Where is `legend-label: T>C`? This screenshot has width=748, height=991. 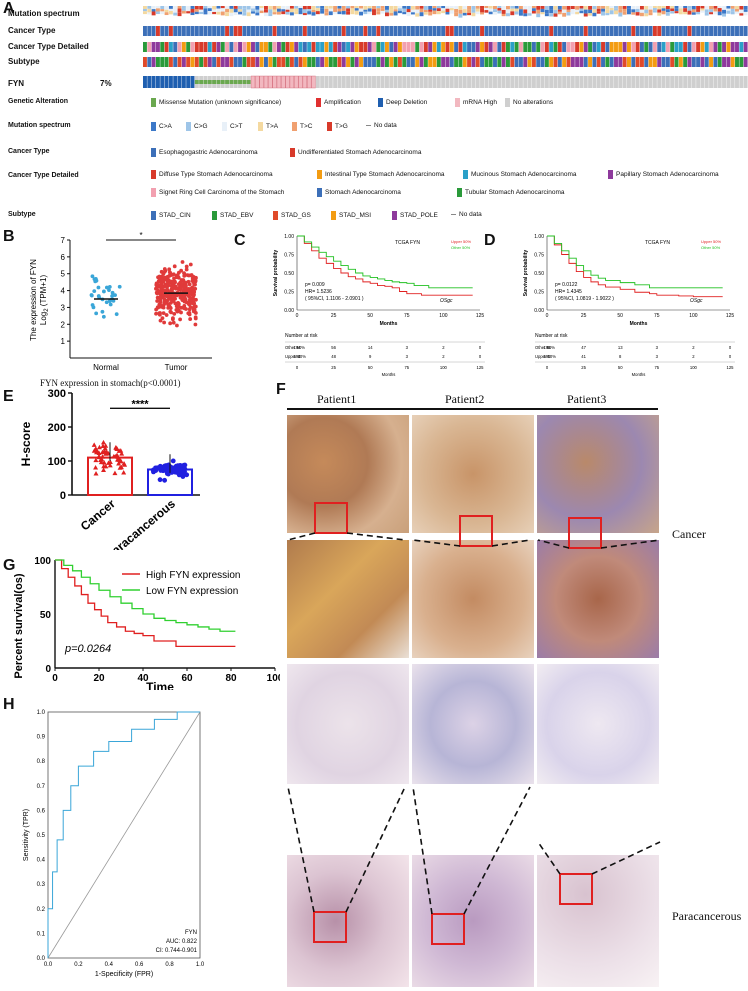 legend-label: T>C is located at coordinates (306, 126).